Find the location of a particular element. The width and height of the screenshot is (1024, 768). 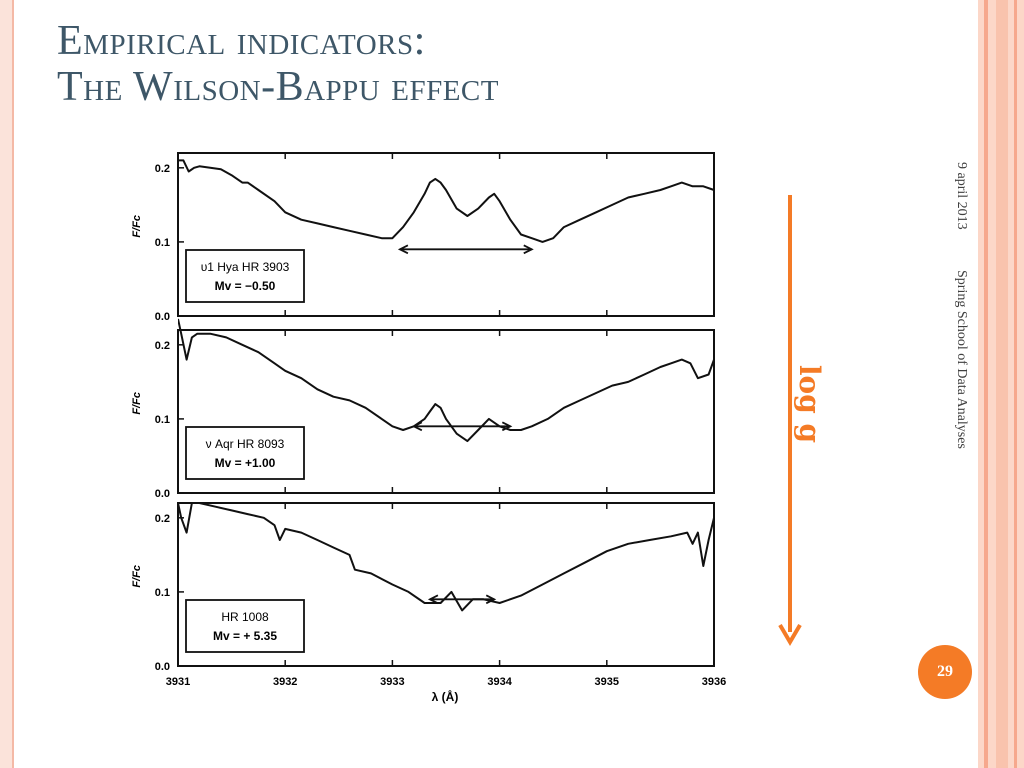

spectrum-panel-1: 0.0 0.1 0.2 F/Fc υ1 Hya HR 3903 Mv = −0.50 is located at coordinates (423, 237).